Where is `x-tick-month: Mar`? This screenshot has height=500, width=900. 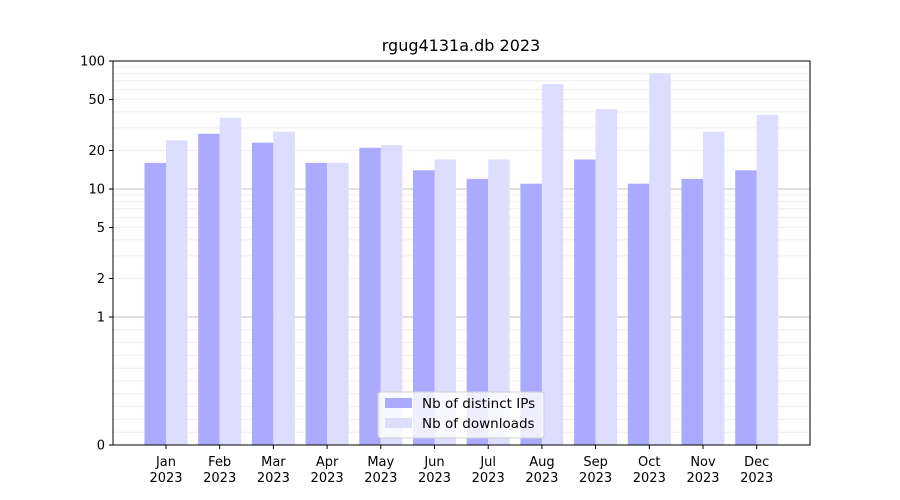
x-tick-month: Mar is located at coordinates (273, 462).